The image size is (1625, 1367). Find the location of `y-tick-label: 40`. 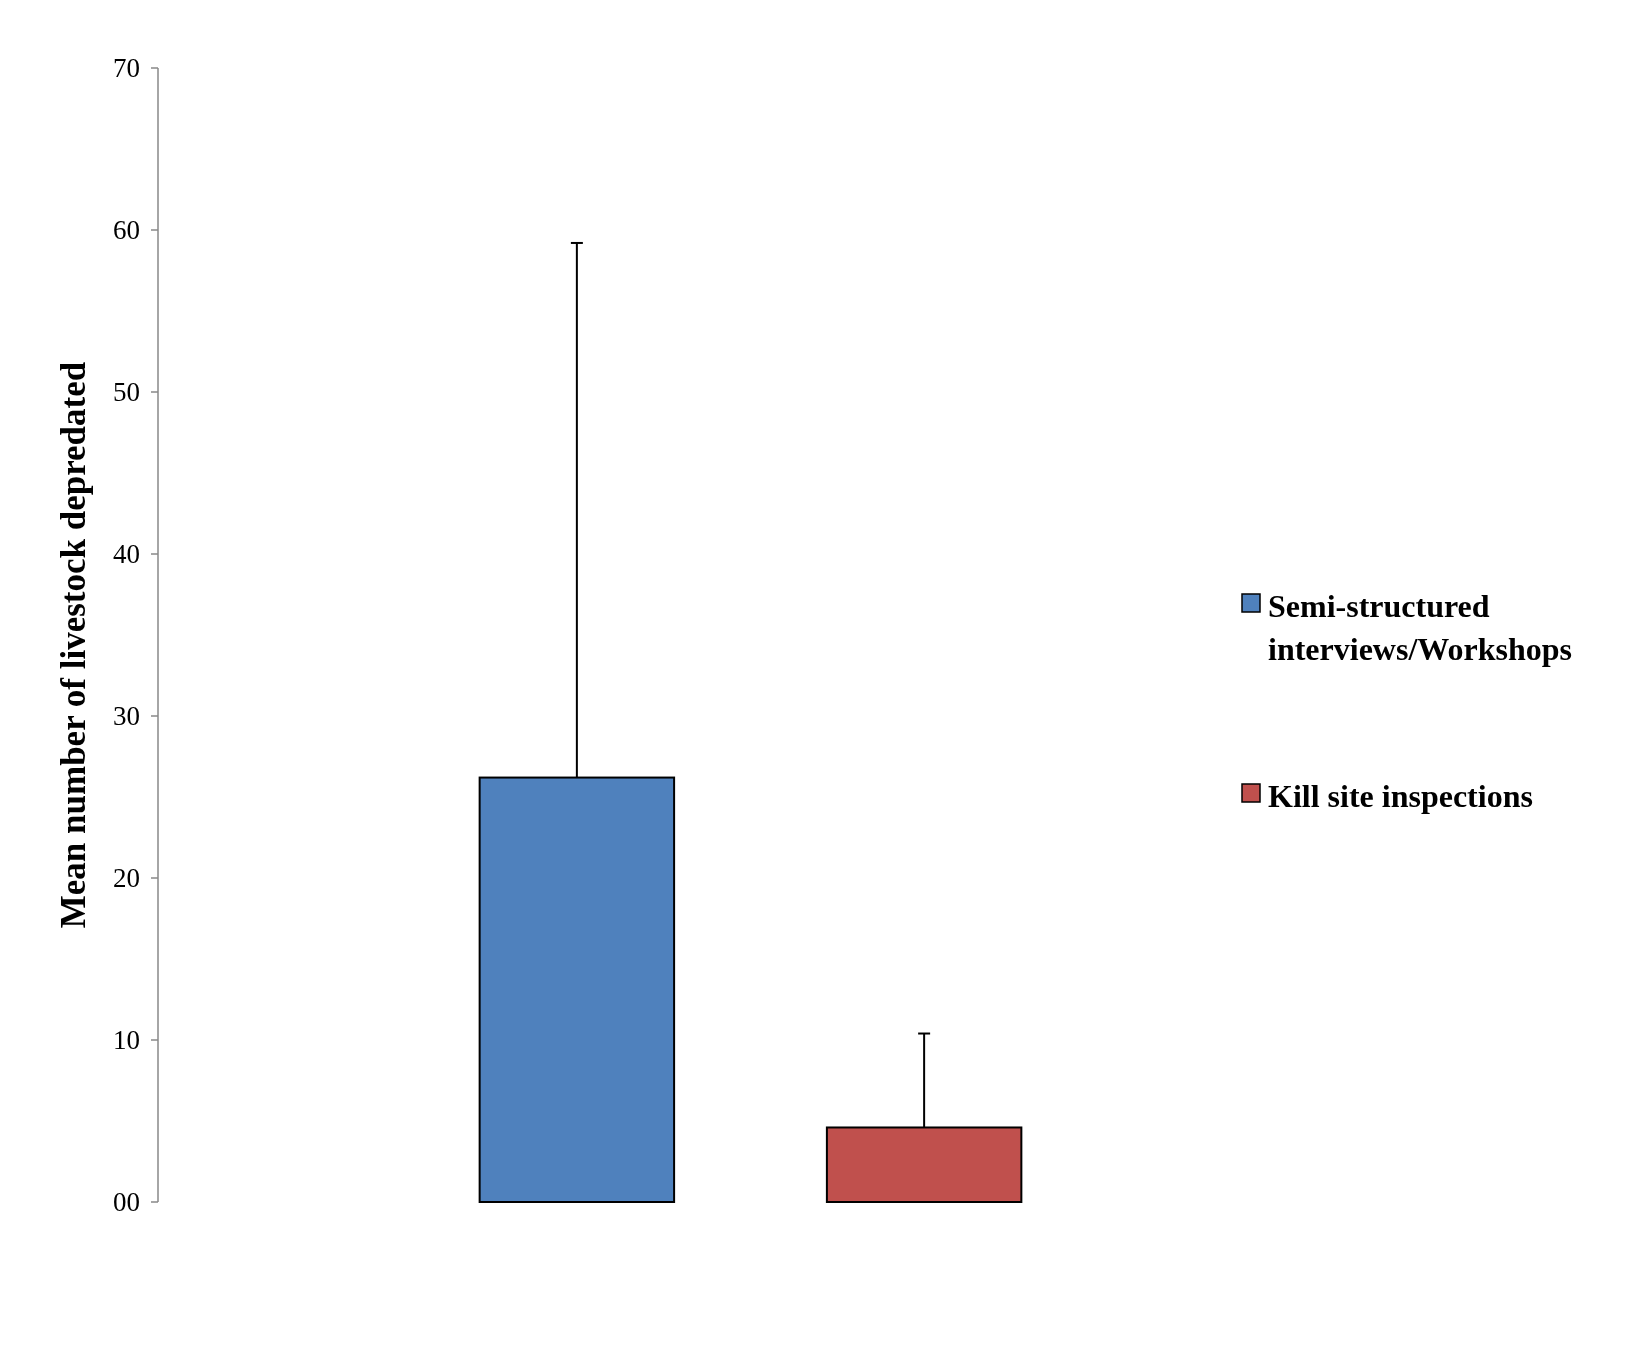

y-tick-label: 40 is located at coordinates (126, 554).